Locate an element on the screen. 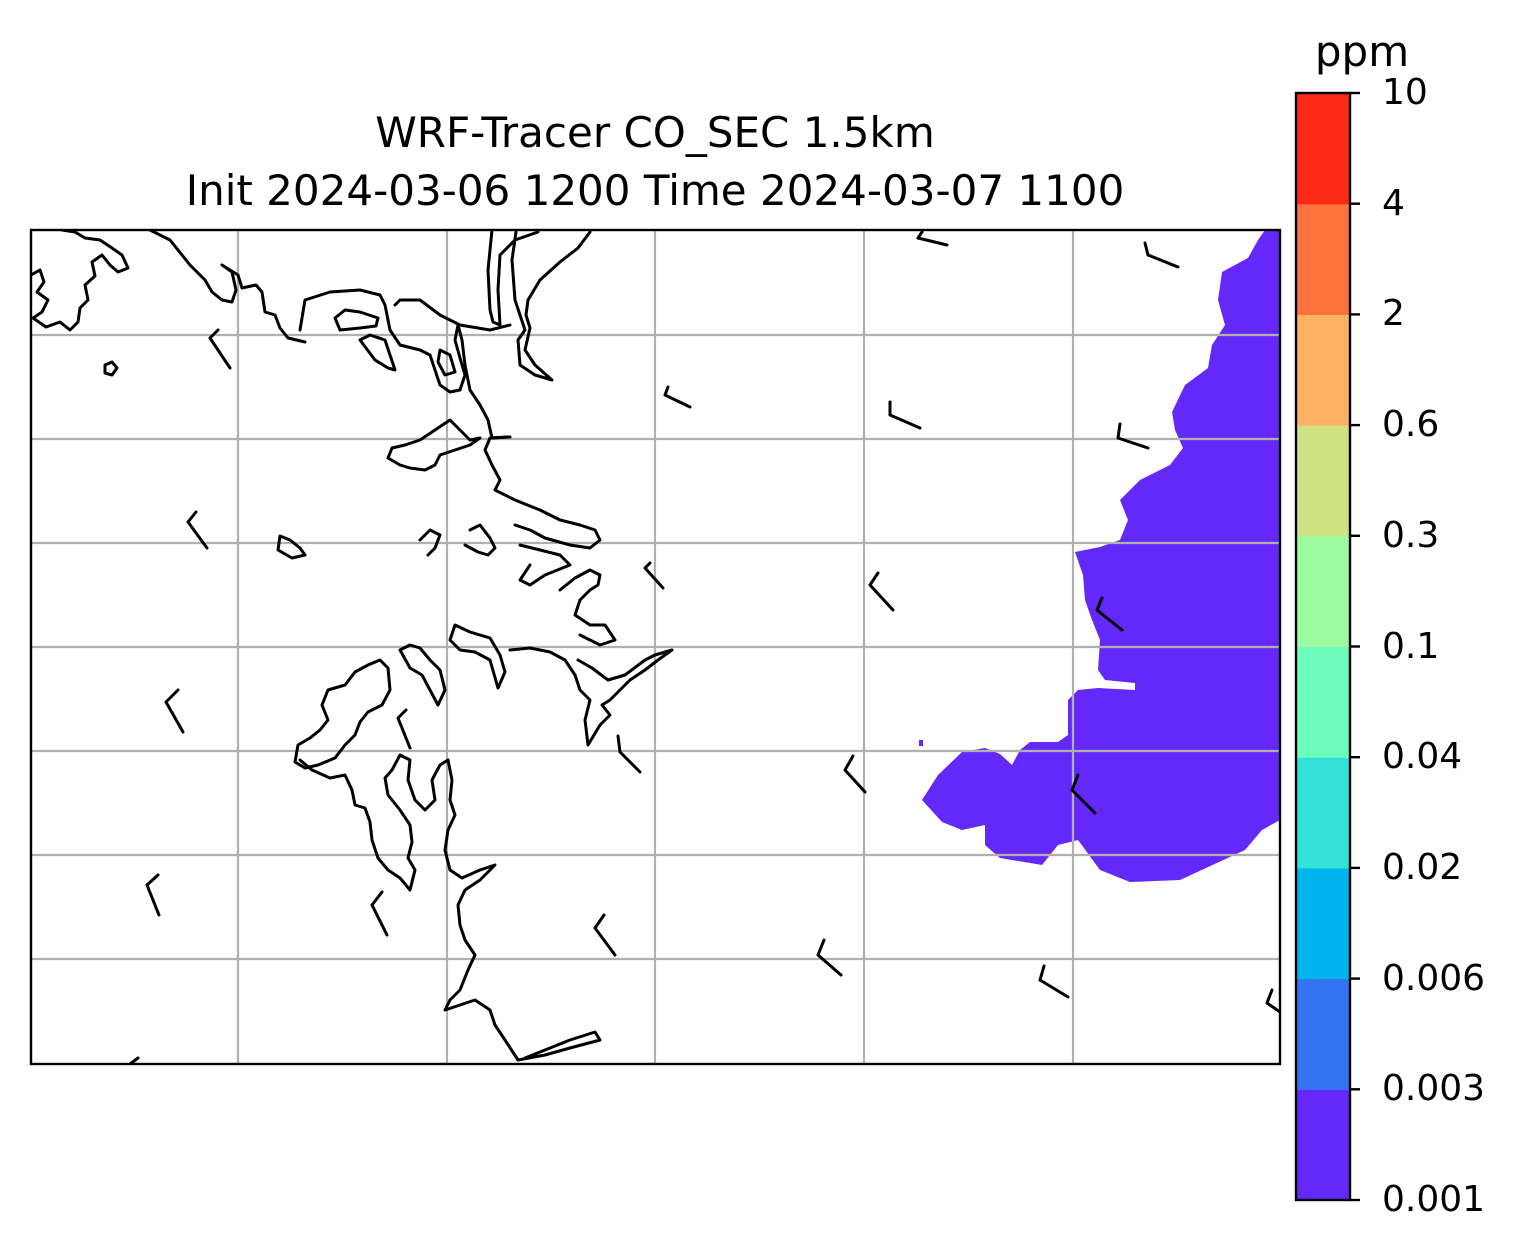 The width and height of the screenshot is (1528, 1256). map-title: WRF-Tracer CO_SEC 1.5km is located at coordinates (655, 132).